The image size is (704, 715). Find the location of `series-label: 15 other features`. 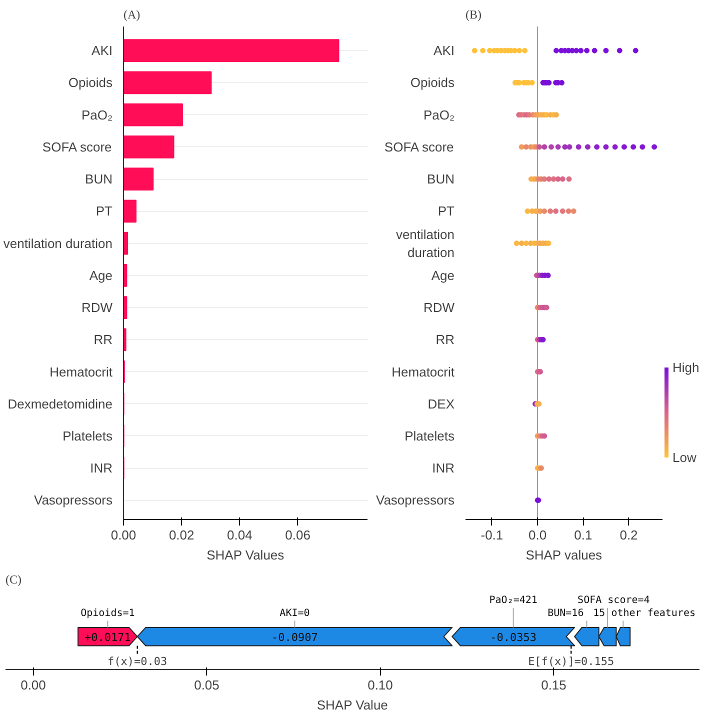

series-label: 15 other features is located at coordinates (644, 613).